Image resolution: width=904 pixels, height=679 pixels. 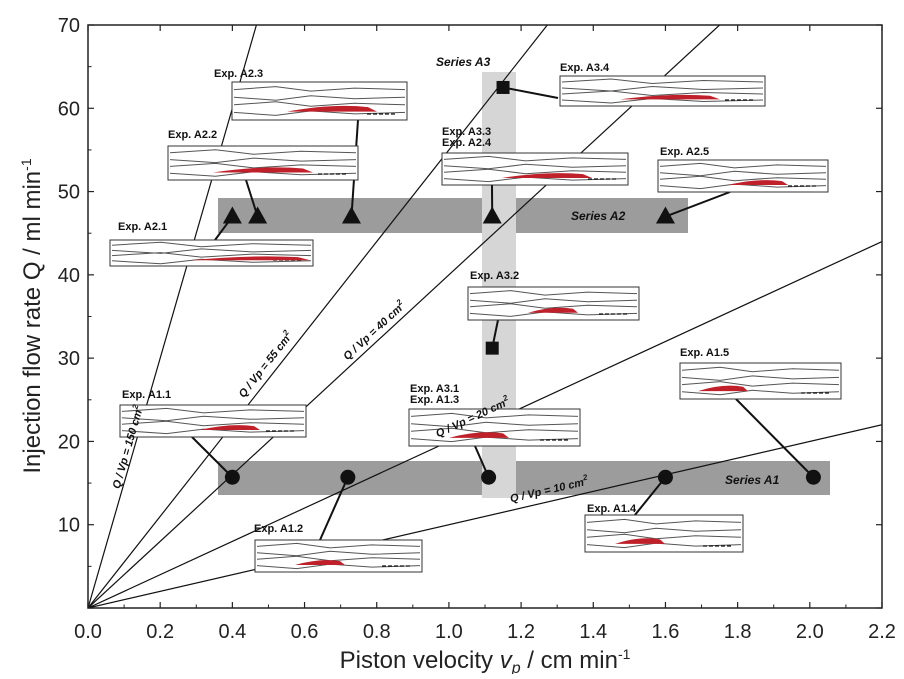 What do you see at coordinates (373, 330) in the screenshot?
I see `ratio-line-label-40: Q / Vp = 40 cm2` at bounding box center [373, 330].